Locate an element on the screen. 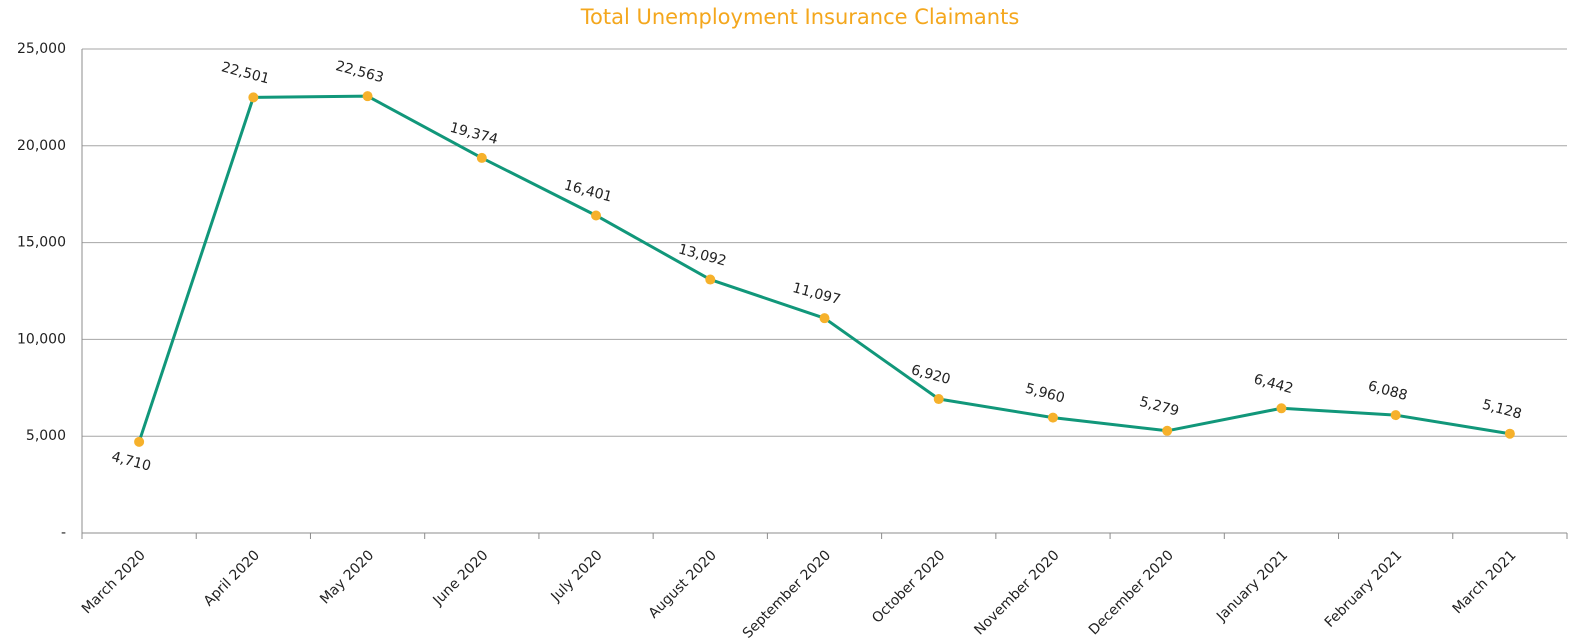 Image resolution: width=1577 pixels, height=643 pixels. x-tick-label: June 2020 is located at coordinates (461, 578).